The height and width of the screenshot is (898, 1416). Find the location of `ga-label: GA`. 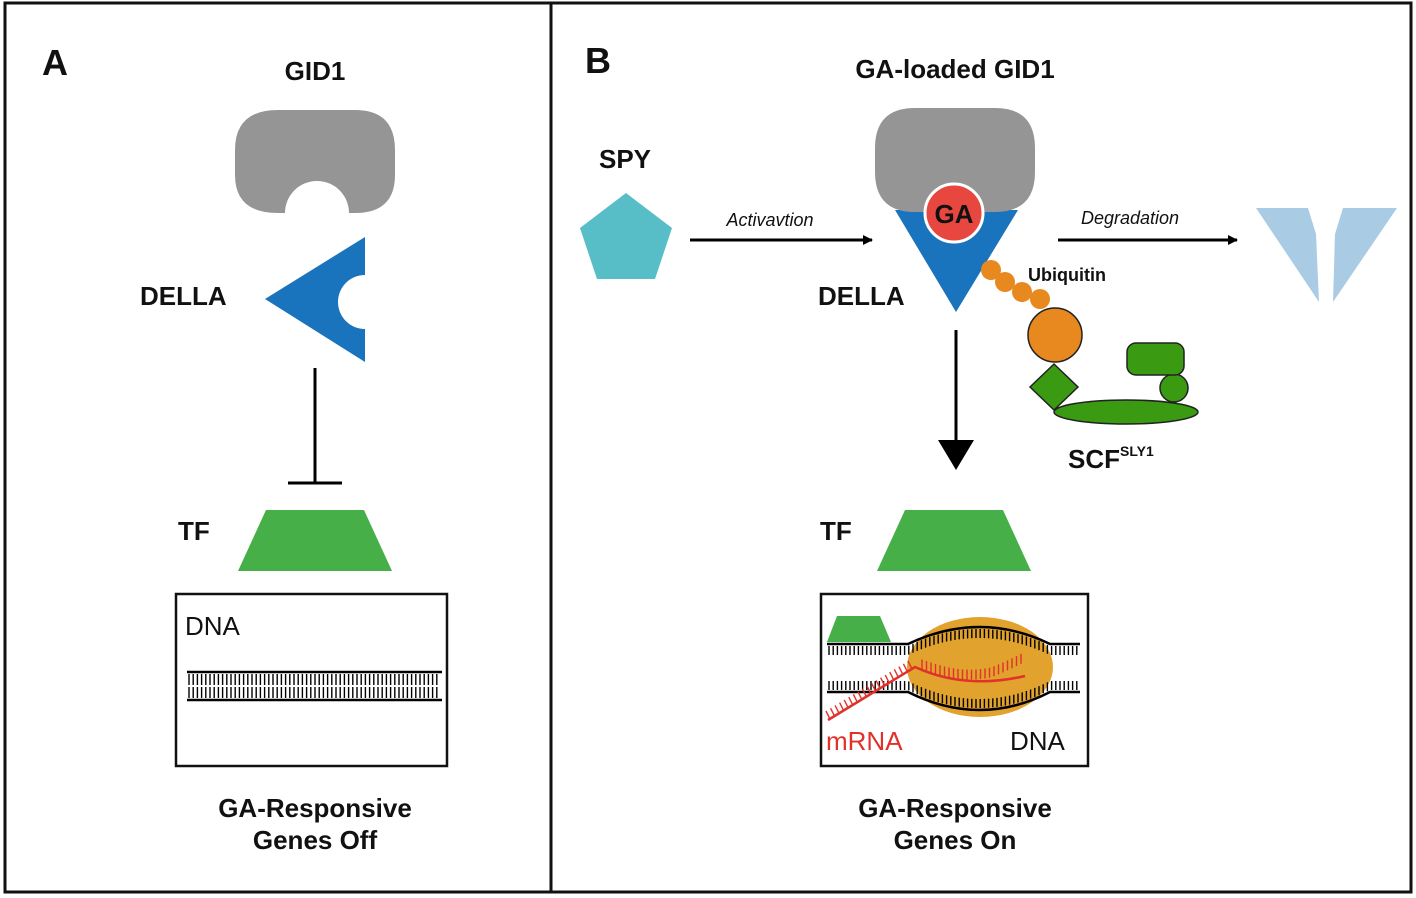

ga-label: GA is located at coordinates (954, 214).